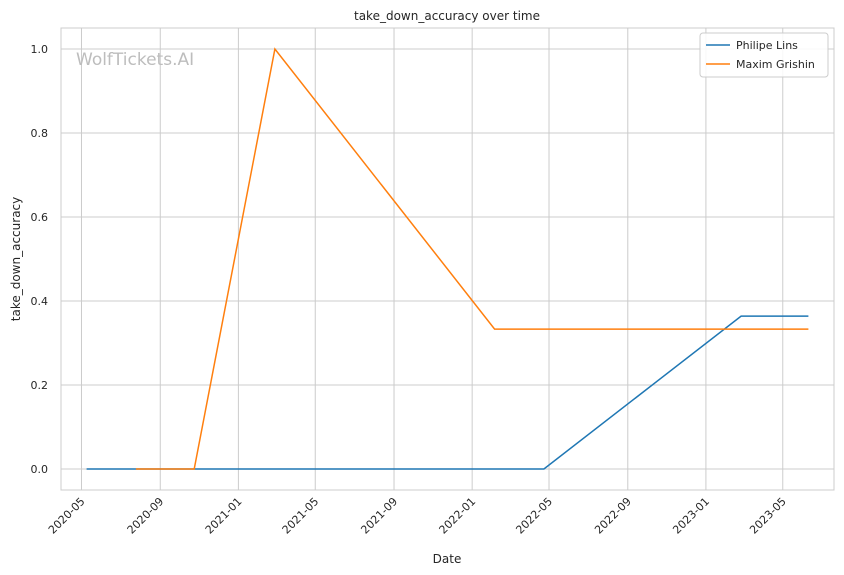 The height and width of the screenshot is (575, 844). I want to click on x-tick-label: 2021-09, so click(379, 516).